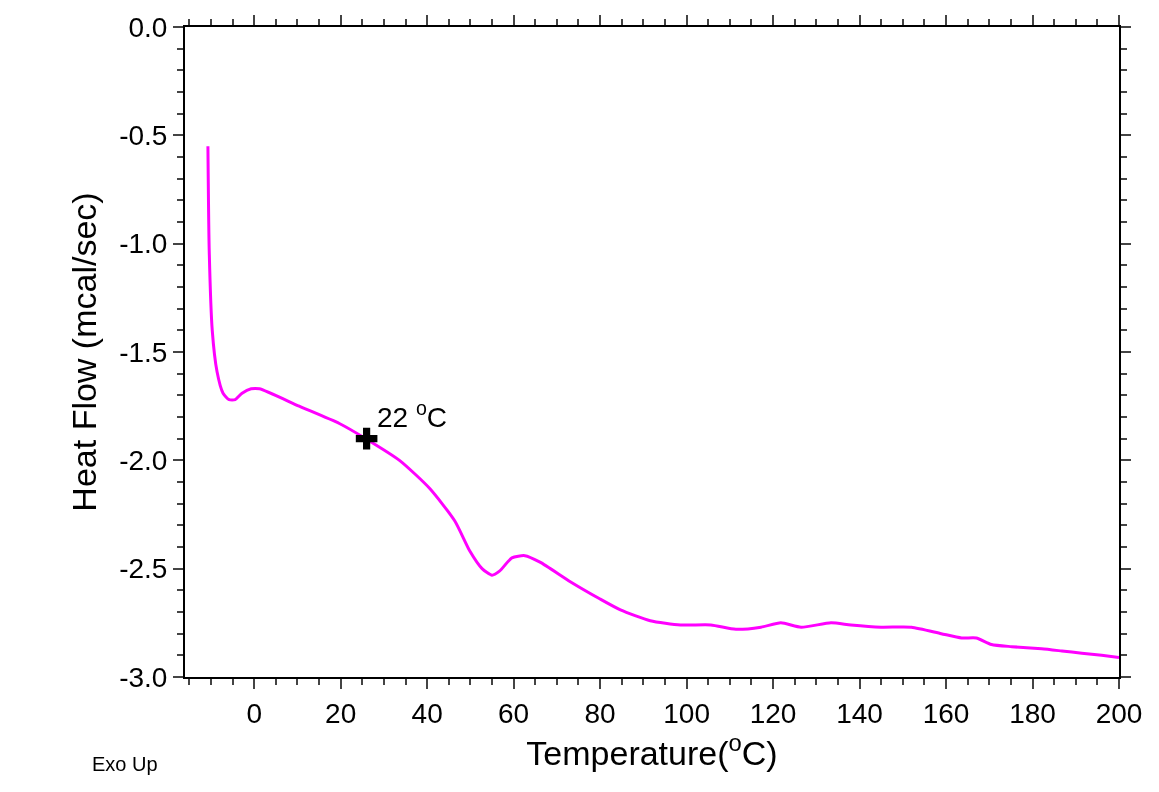  What do you see at coordinates (148, 27) in the screenshot?
I see `y-tick-label: 0.0` at bounding box center [148, 27].